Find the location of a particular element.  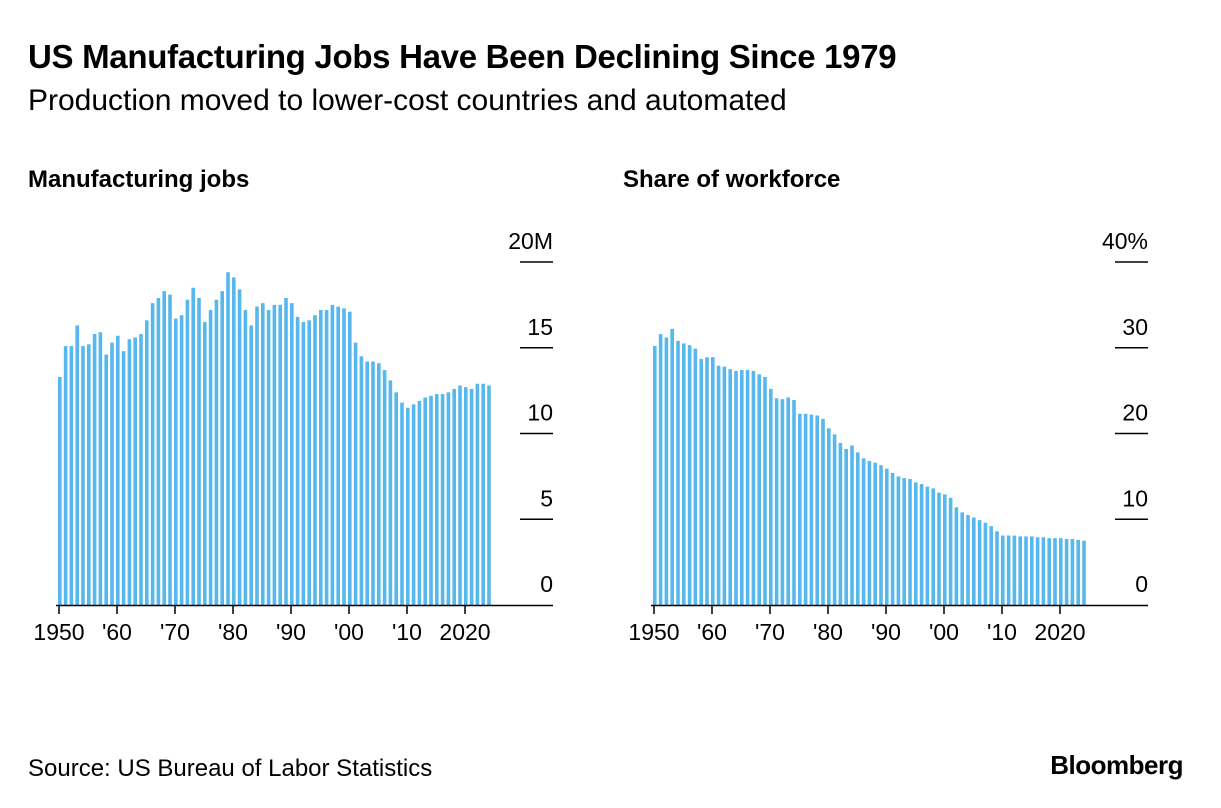

left-panel-title: Manufacturing jobs is located at coordinates (139, 179).